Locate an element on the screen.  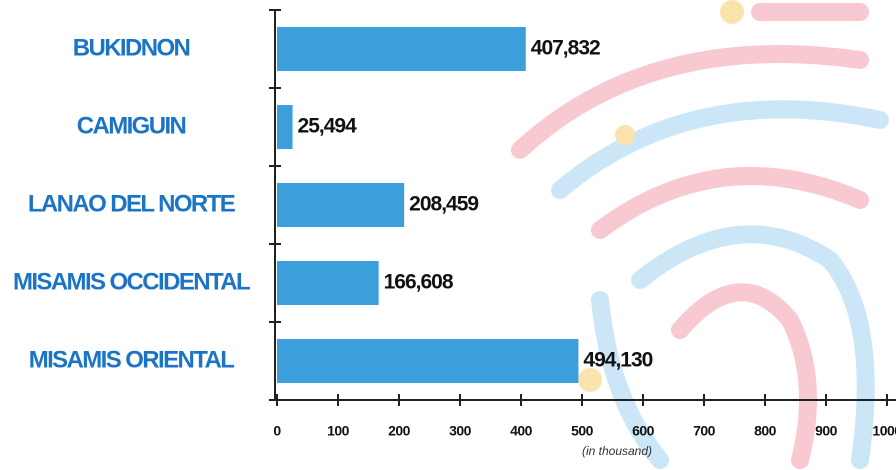
x-tick-label: 900 is located at coordinates (826, 431).